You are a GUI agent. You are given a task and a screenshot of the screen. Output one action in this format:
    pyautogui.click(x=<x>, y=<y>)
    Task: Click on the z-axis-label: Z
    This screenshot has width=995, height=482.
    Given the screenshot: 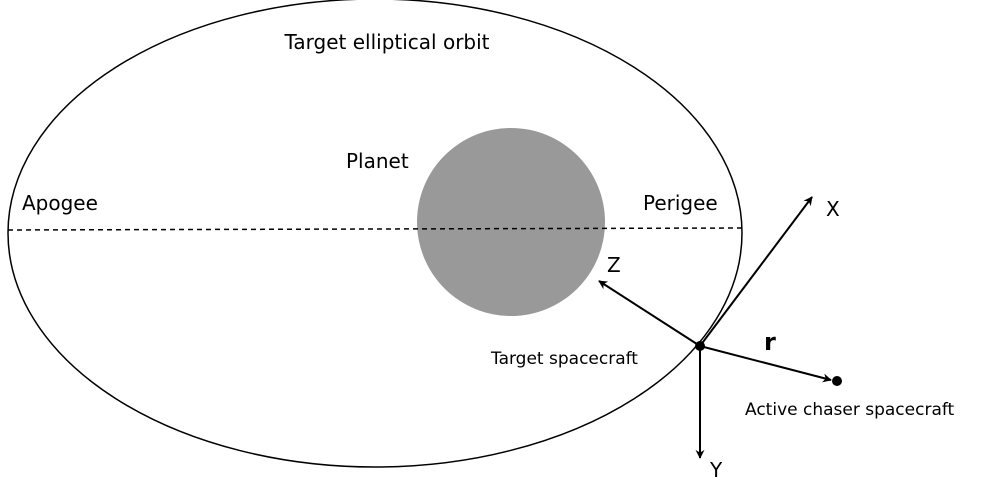 What is the action you would take?
    pyautogui.click(x=614, y=265)
    